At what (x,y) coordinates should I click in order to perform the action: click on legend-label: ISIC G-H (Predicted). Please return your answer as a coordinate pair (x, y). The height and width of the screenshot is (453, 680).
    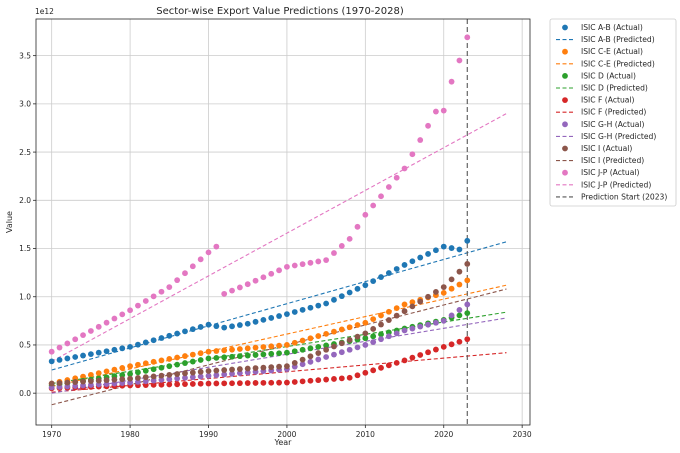
    Looking at the image, I should click on (618, 136).